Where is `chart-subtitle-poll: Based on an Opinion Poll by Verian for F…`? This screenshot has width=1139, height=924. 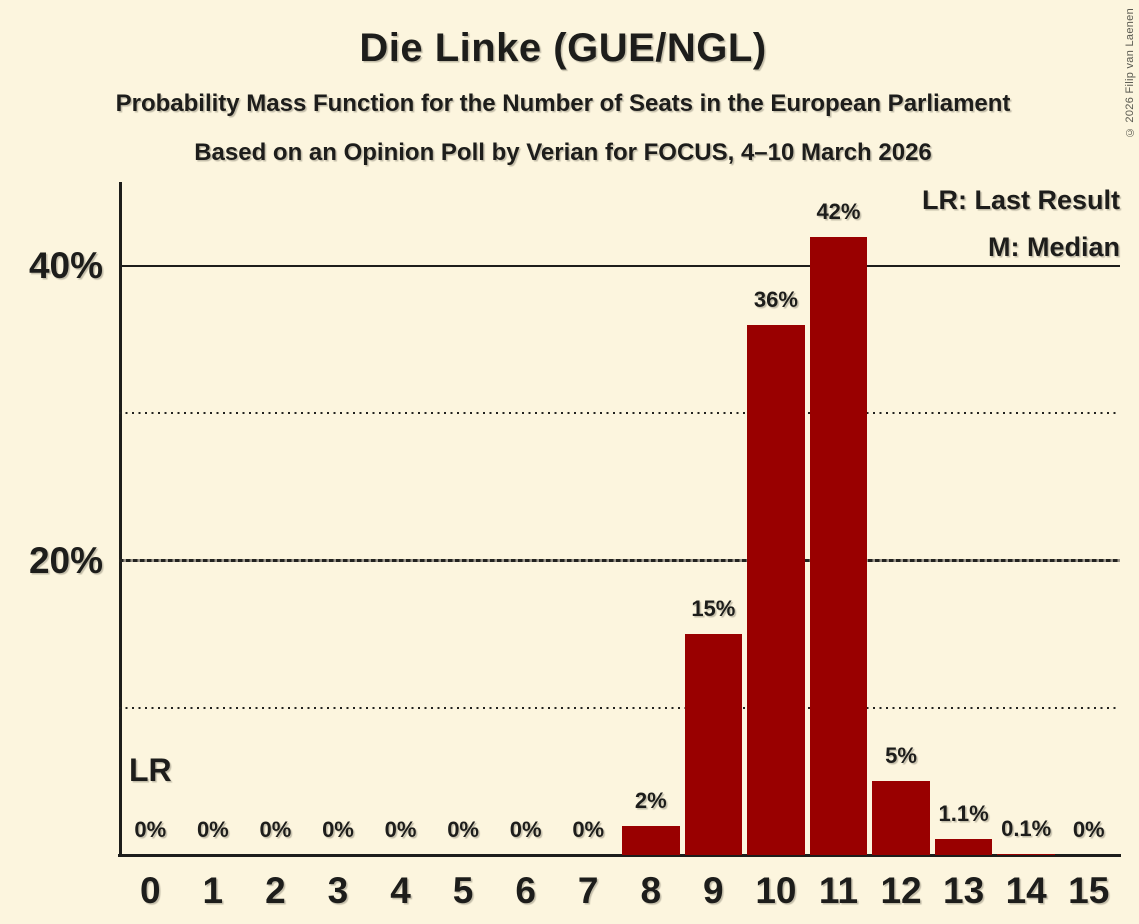
chart-subtitle-poll: Based on an Opinion Poll by Verian for F… is located at coordinates (563, 152).